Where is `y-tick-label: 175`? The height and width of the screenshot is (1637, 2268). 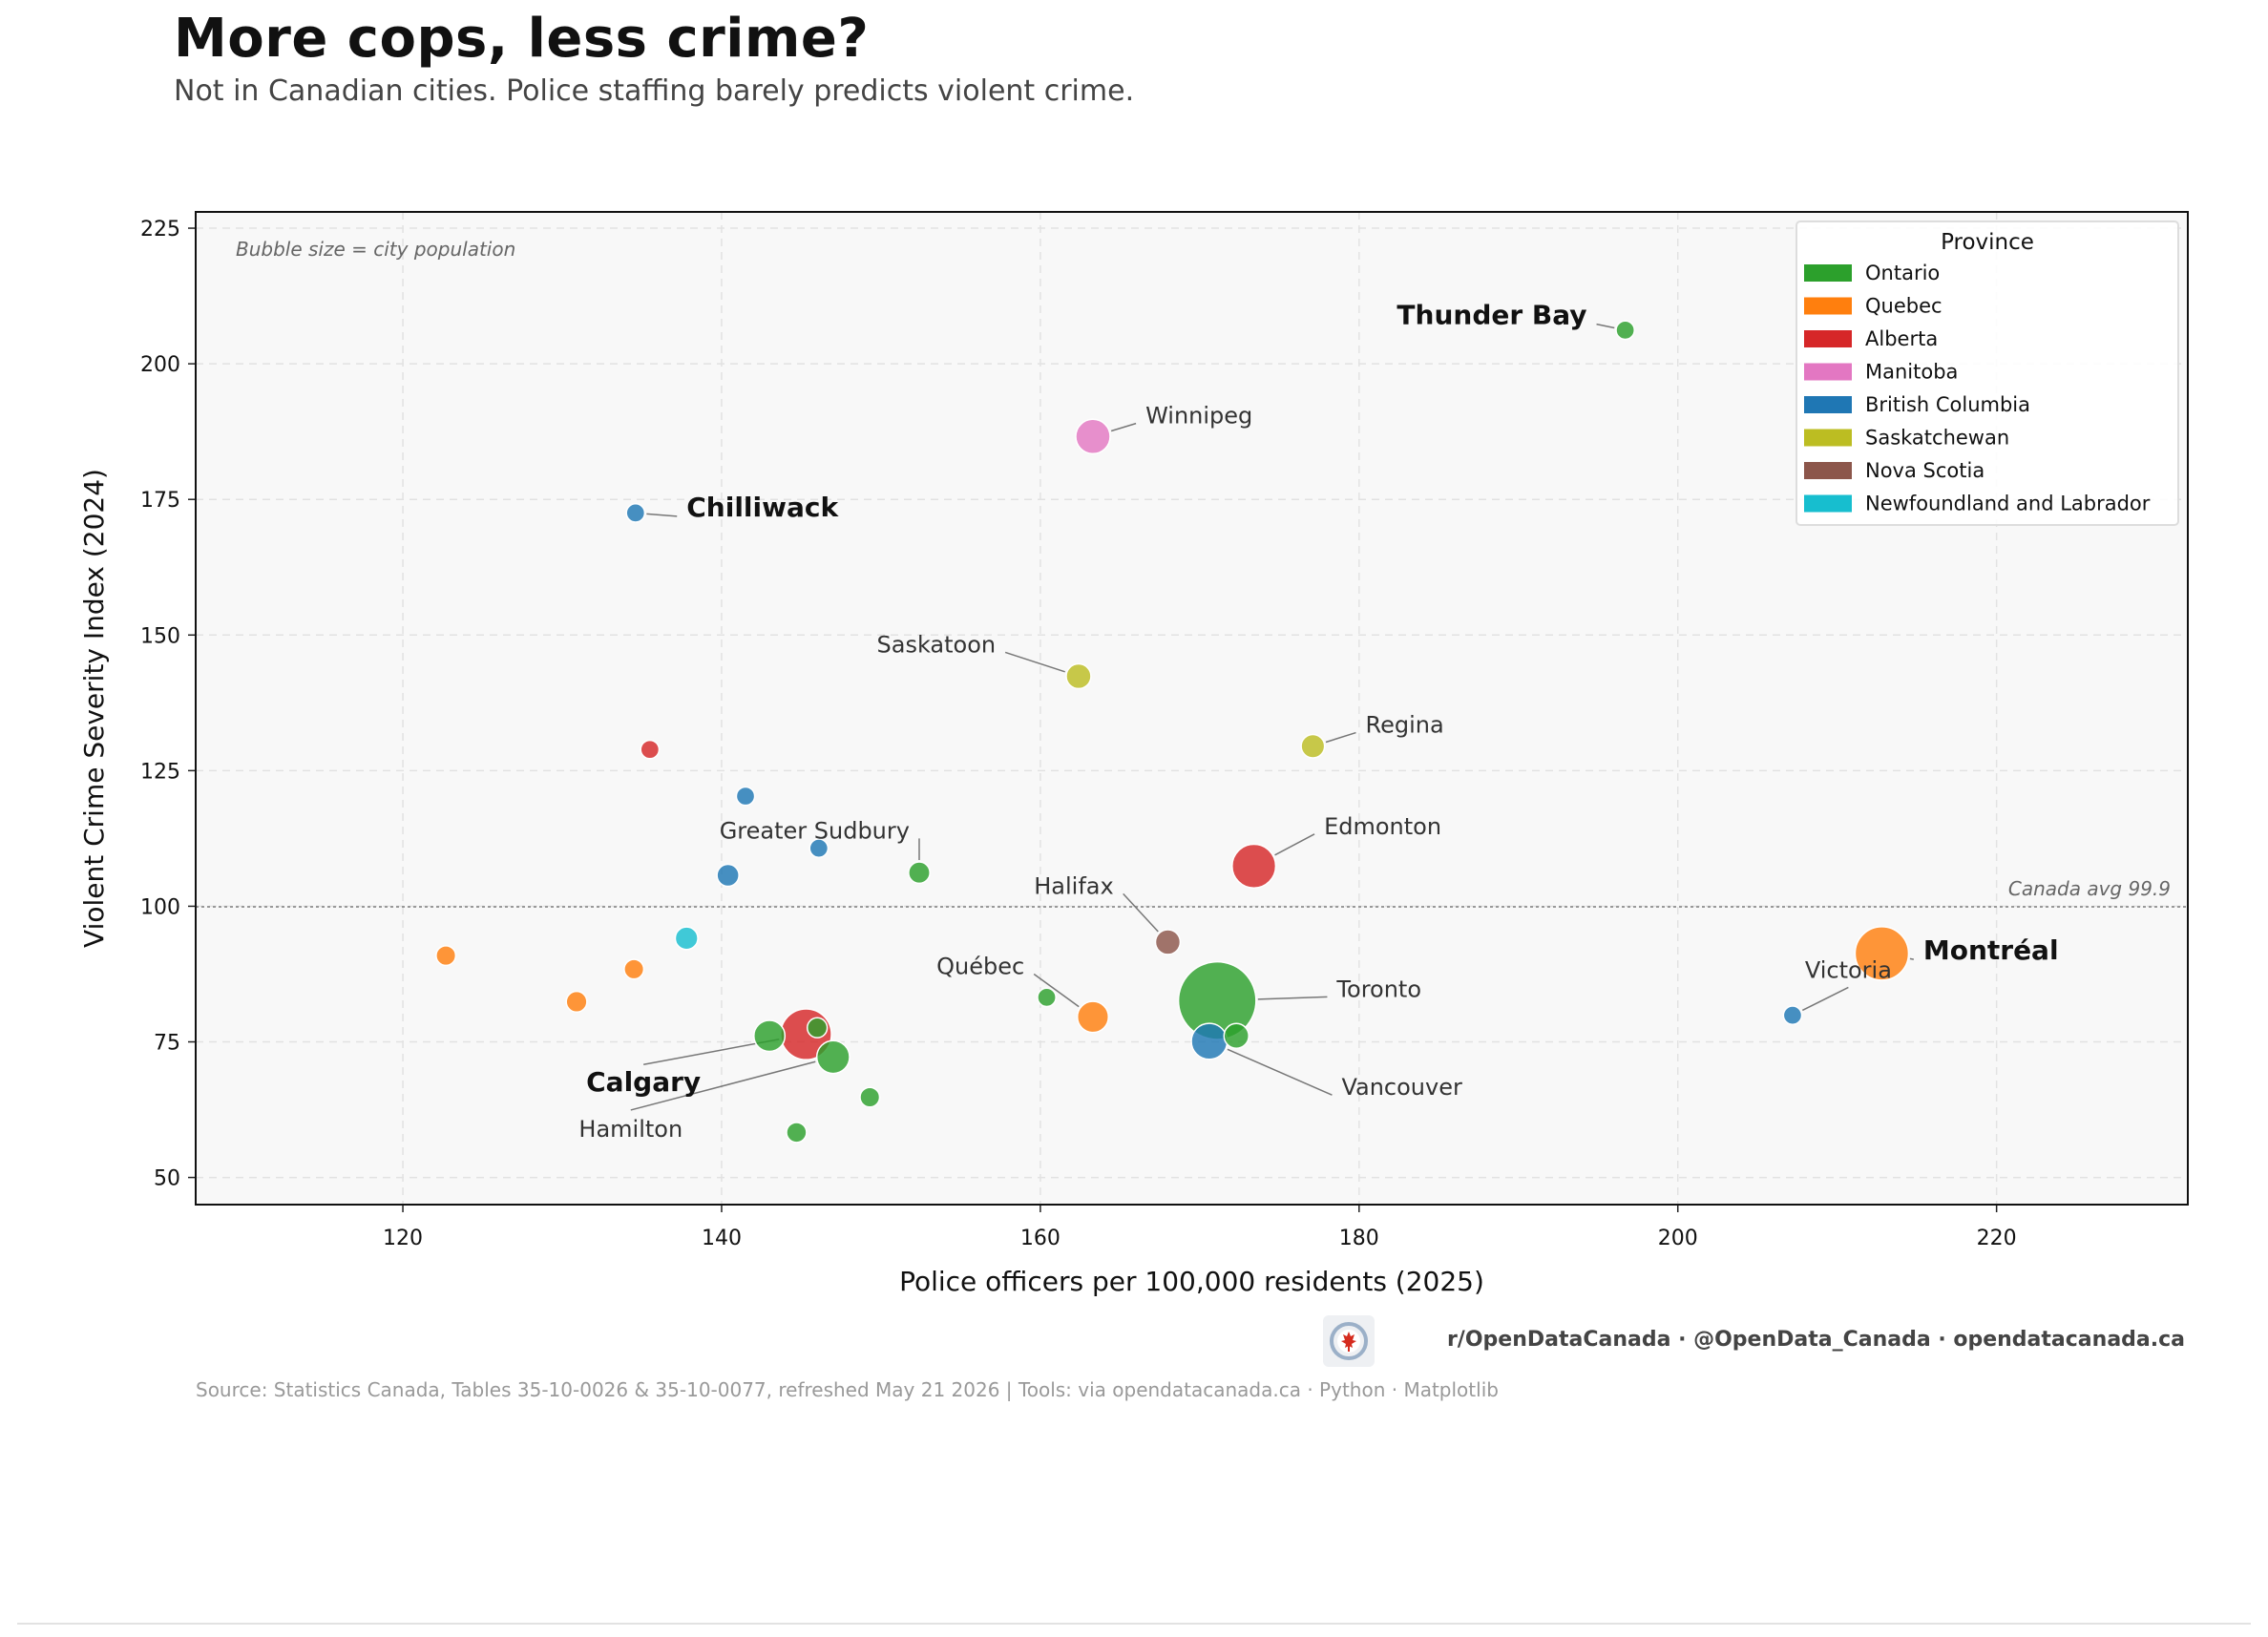
y-tick-label: 175 is located at coordinates (160, 501).